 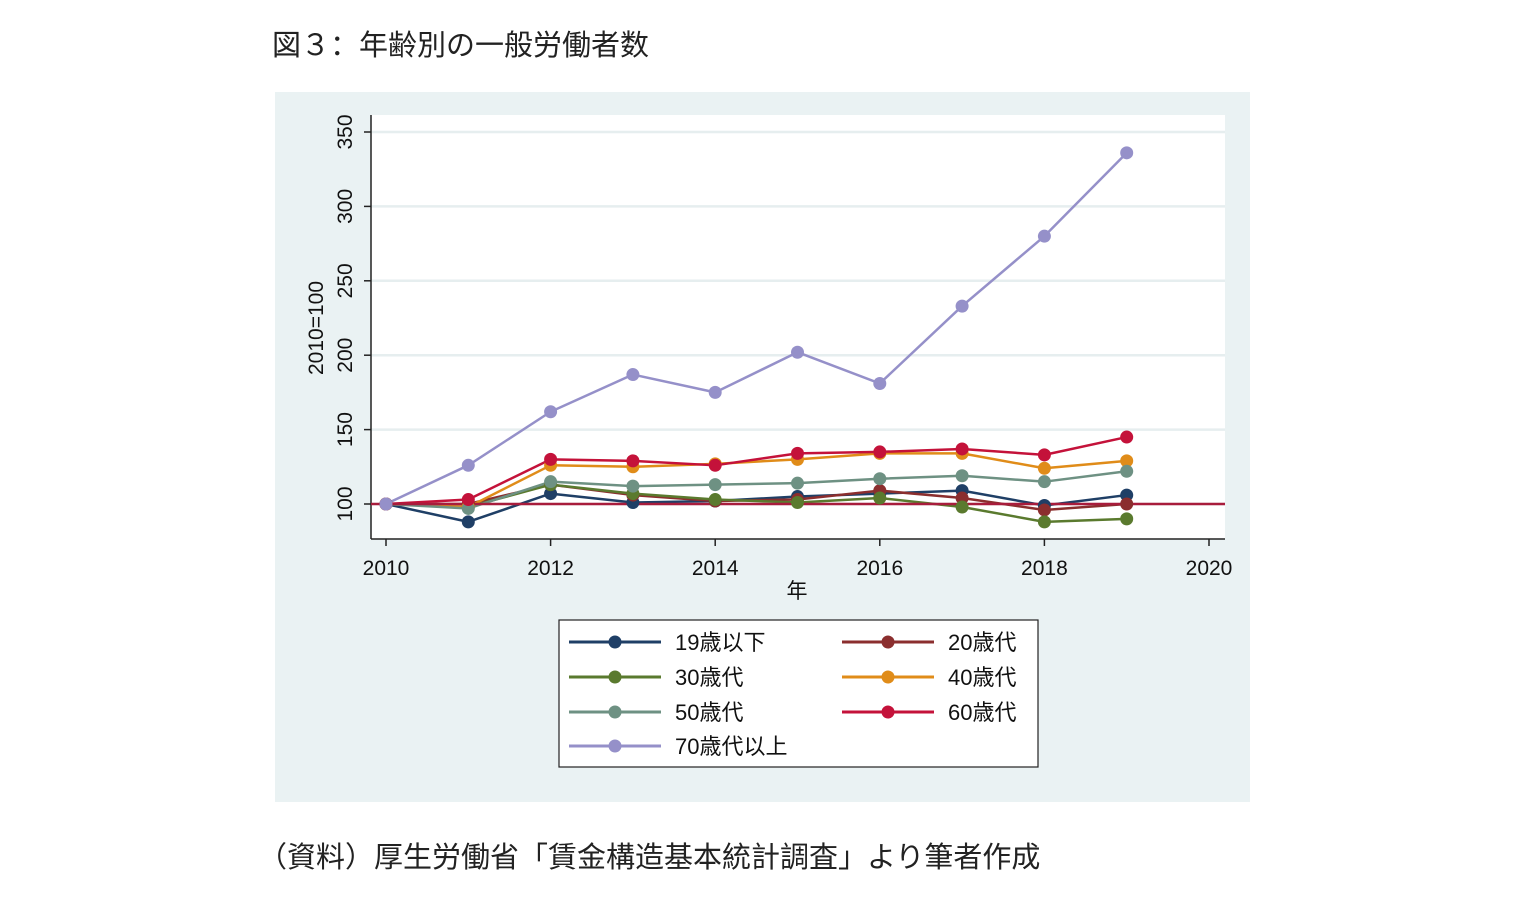 What do you see at coordinates (461, 45) in the screenshot?
I see `figure-title: 図３：年齢別の一般労働者数` at bounding box center [461, 45].